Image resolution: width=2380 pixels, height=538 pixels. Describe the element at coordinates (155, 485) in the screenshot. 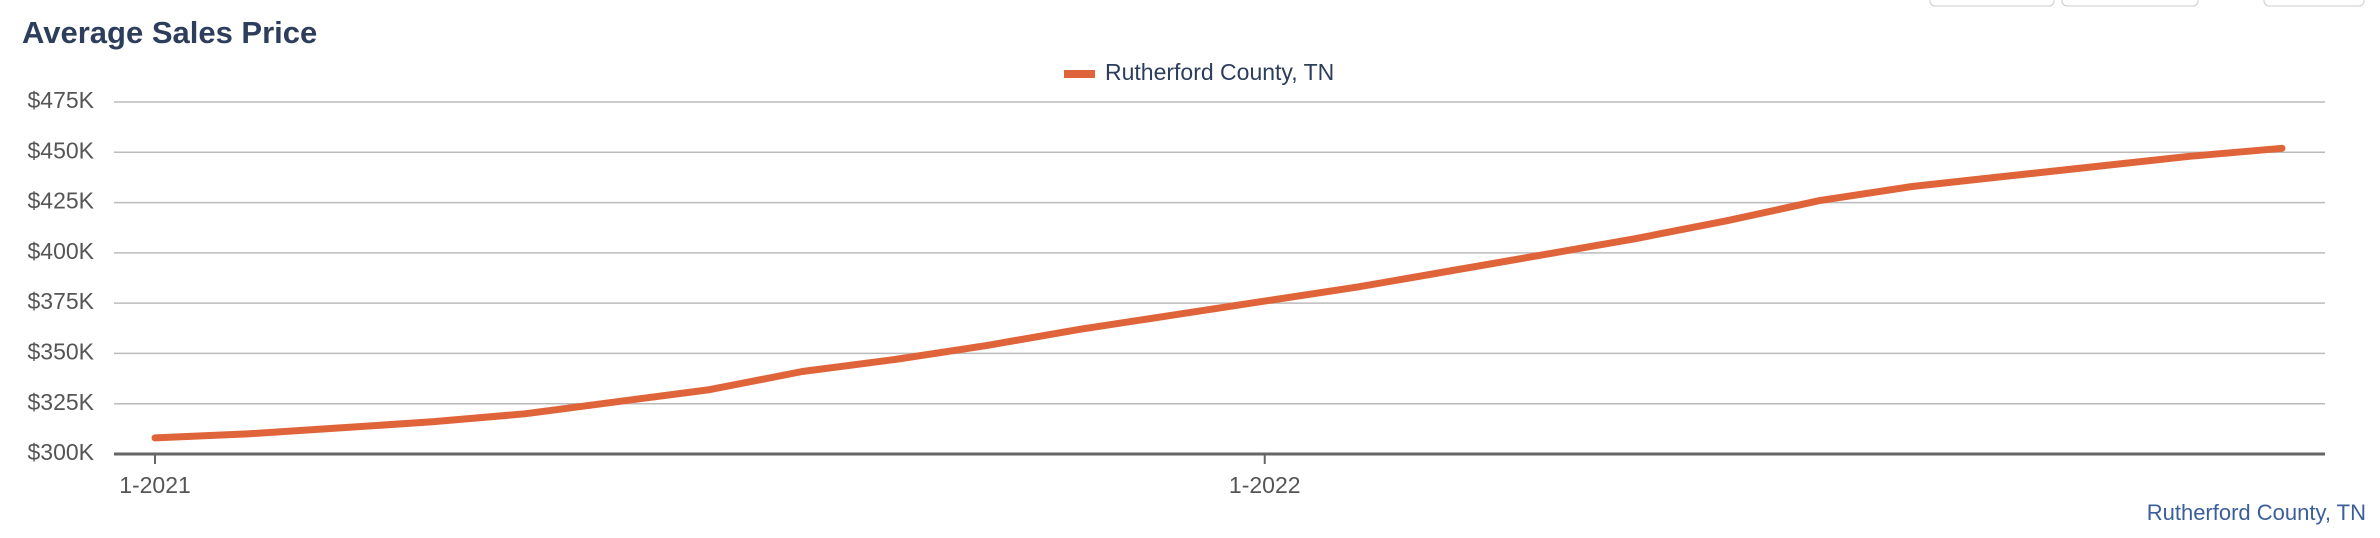

I see `x-tick-label: 1-2021` at that location.